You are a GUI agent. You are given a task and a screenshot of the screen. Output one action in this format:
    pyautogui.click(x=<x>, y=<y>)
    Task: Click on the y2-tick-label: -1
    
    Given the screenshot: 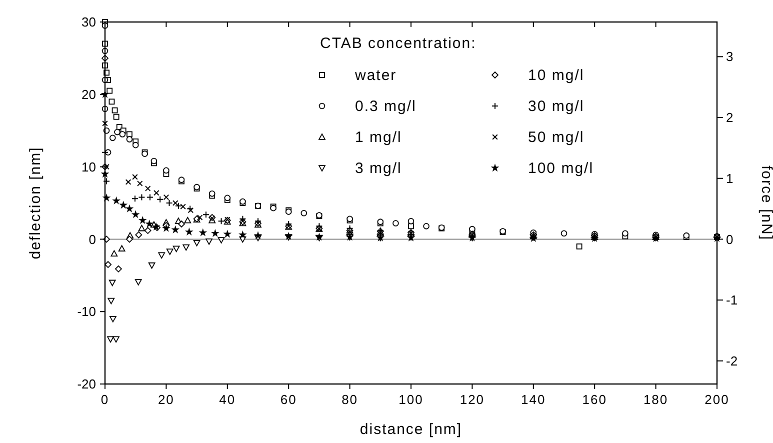 What is the action you would take?
    pyautogui.click(x=732, y=300)
    